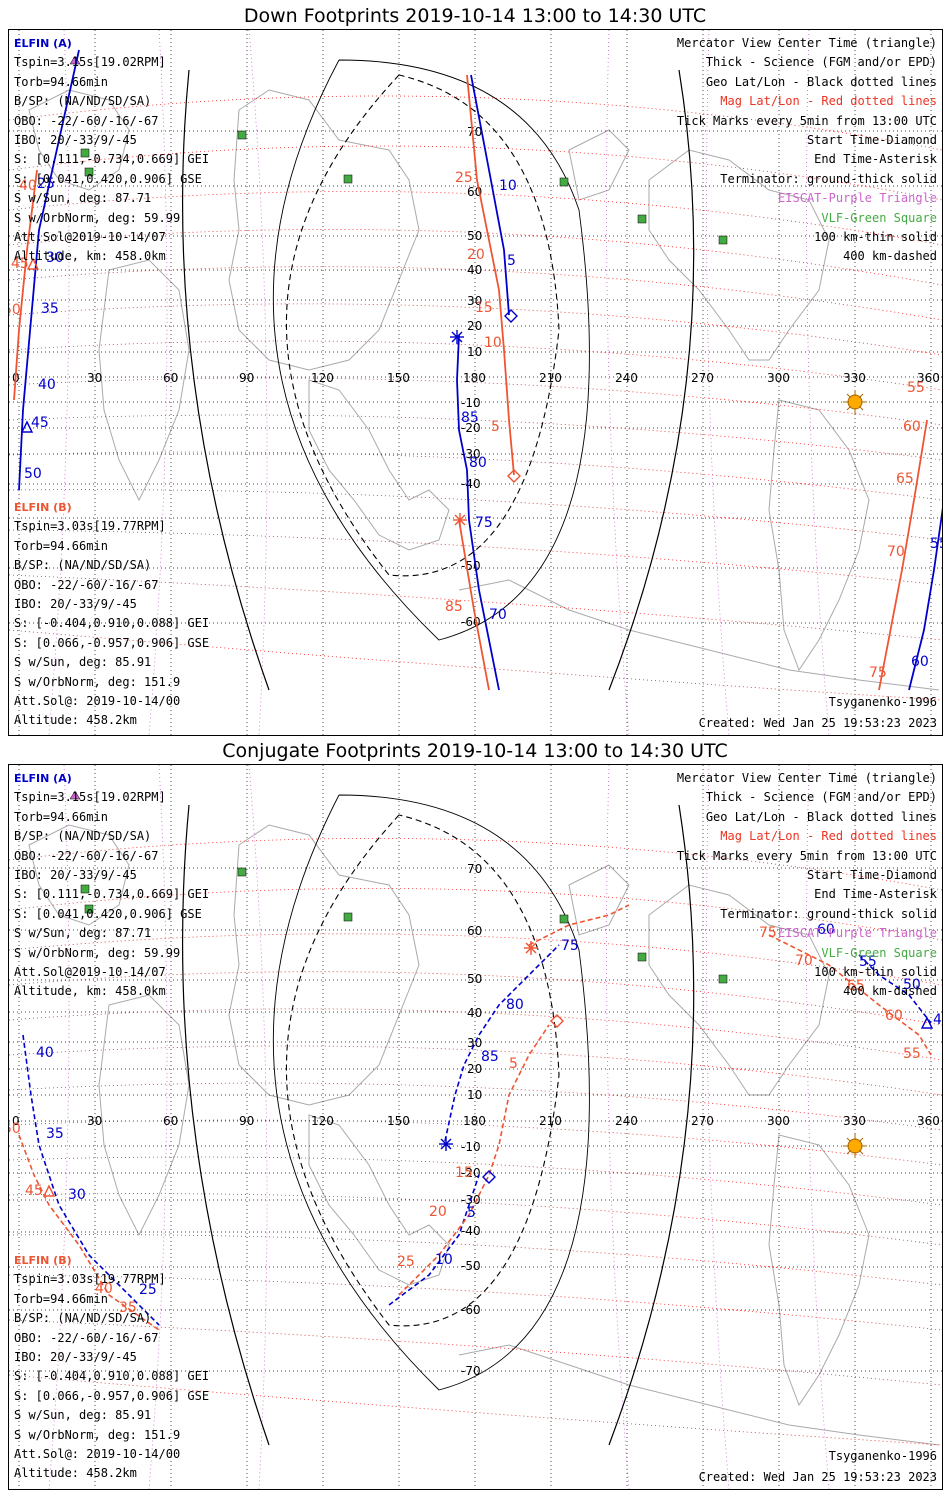  What do you see at coordinates (626, 1121) in the screenshot?
I see `svg-text: 240` at bounding box center [626, 1121].